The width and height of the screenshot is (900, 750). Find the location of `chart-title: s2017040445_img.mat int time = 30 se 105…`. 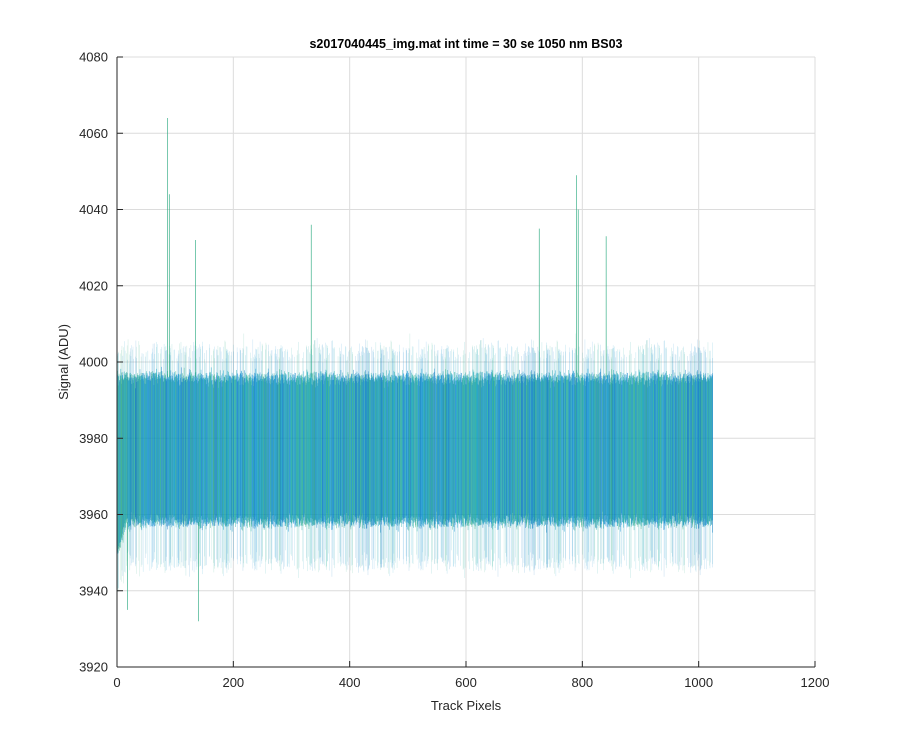

chart-title: s2017040445_img.mat int time = 30 se 105… is located at coordinates (465, 44).